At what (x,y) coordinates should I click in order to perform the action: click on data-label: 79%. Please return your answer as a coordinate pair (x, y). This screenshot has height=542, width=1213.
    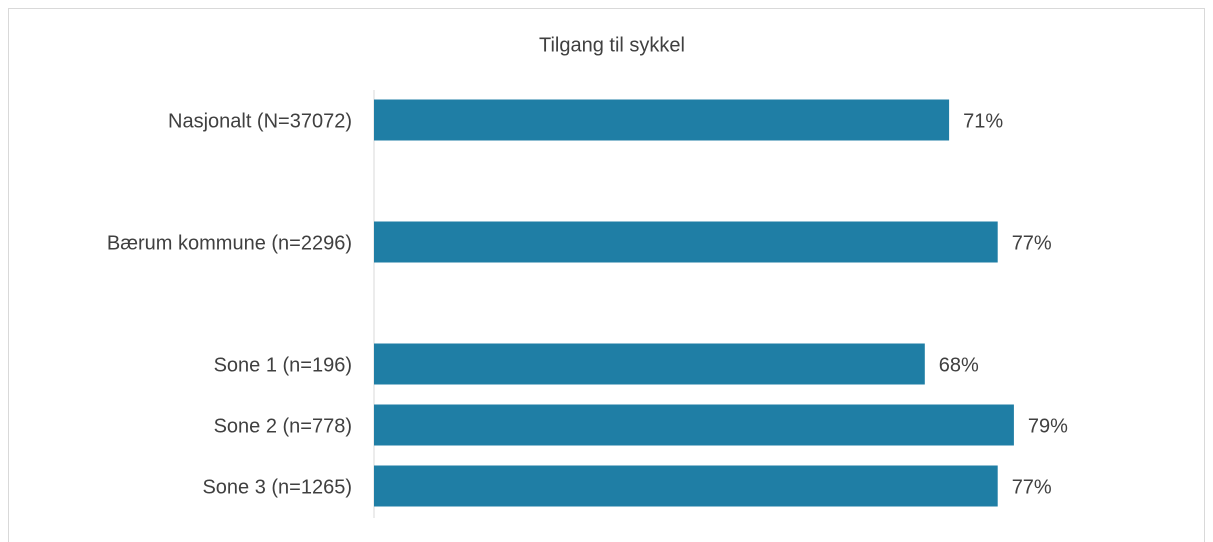
    Looking at the image, I should click on (1048, 426).